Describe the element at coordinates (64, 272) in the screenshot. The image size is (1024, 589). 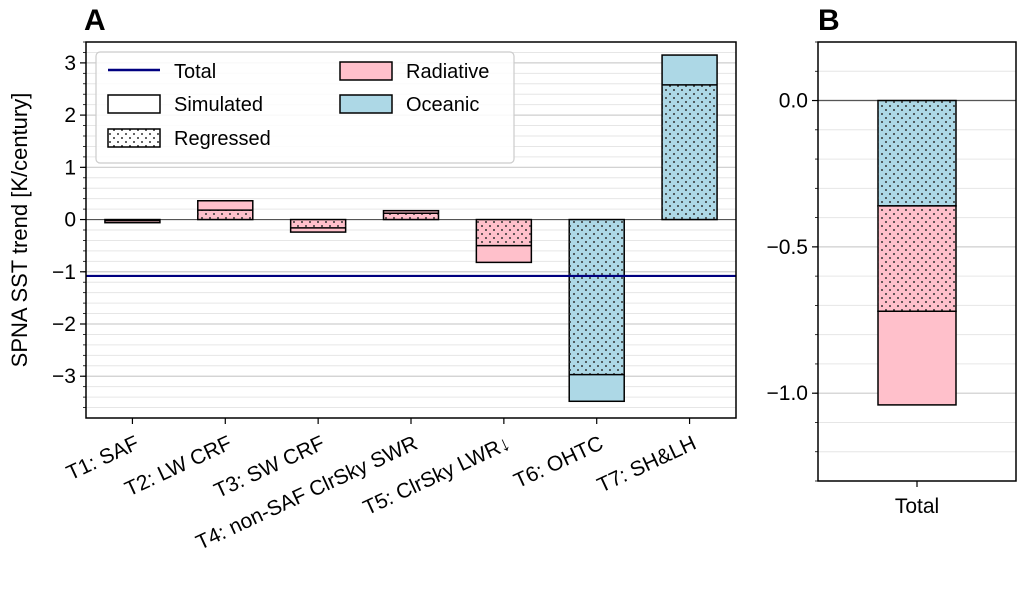
I see `y-tick-label: −1` at that location.